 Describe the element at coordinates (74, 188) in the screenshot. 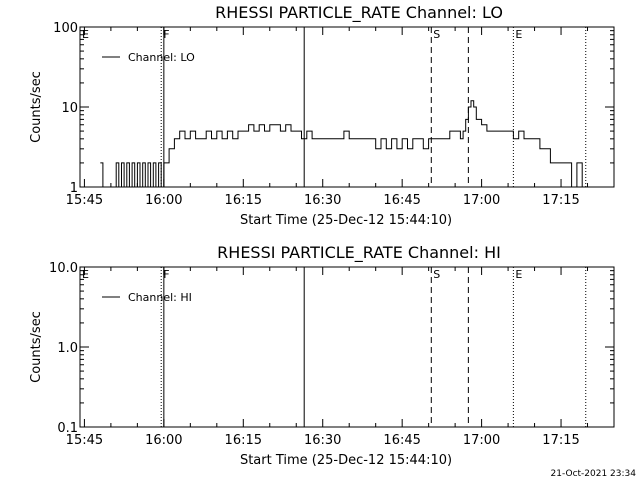

I see `y-tick-label: 1` at that location.